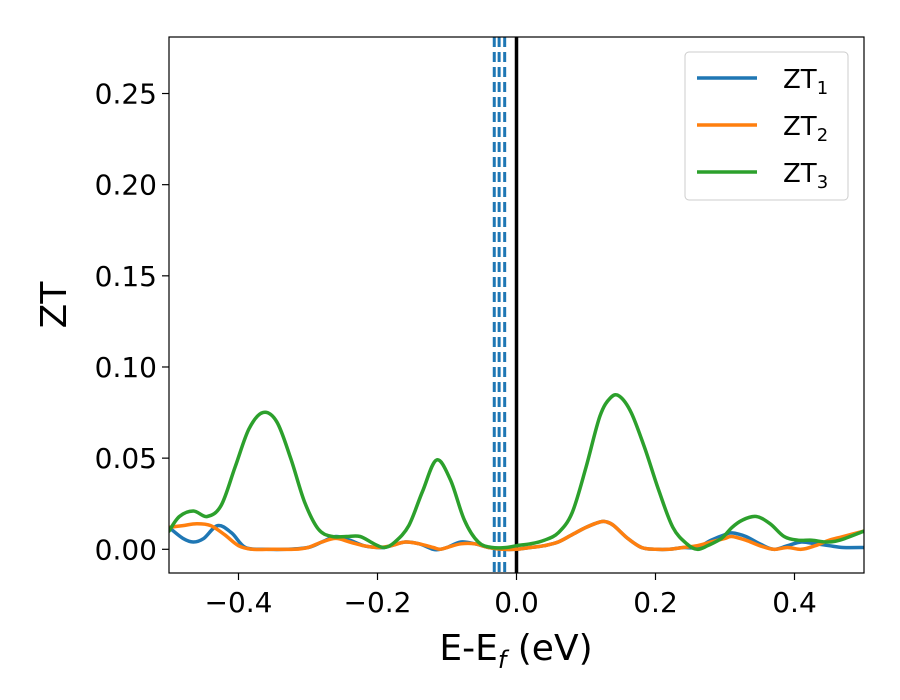 The height and width of the screenshot is (700, 900). What do you see at coordinates (822, 135) in the screenshot?
I see `legend-label-sub: 2` at bounding box center [822, 135].